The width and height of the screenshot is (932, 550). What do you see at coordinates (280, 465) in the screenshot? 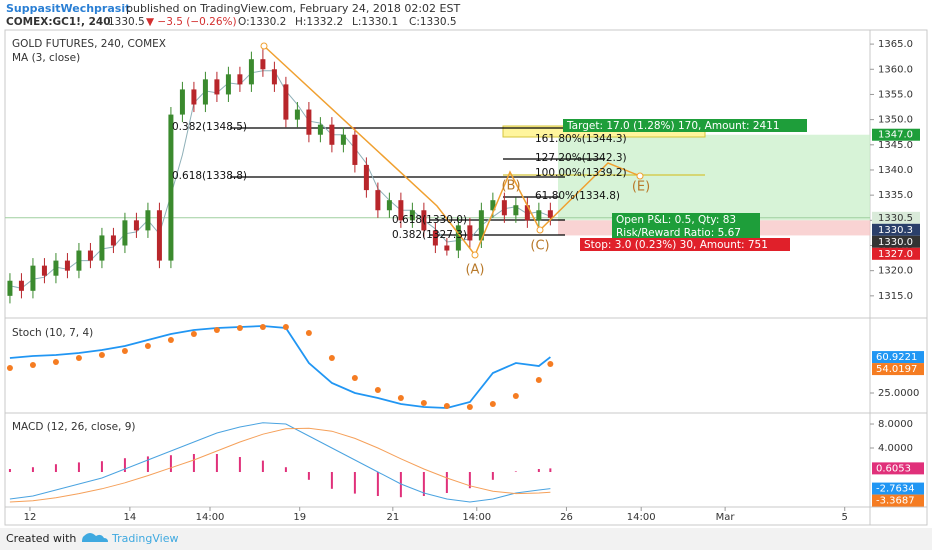
I see `macd-line` at bounding box center [280, 465].